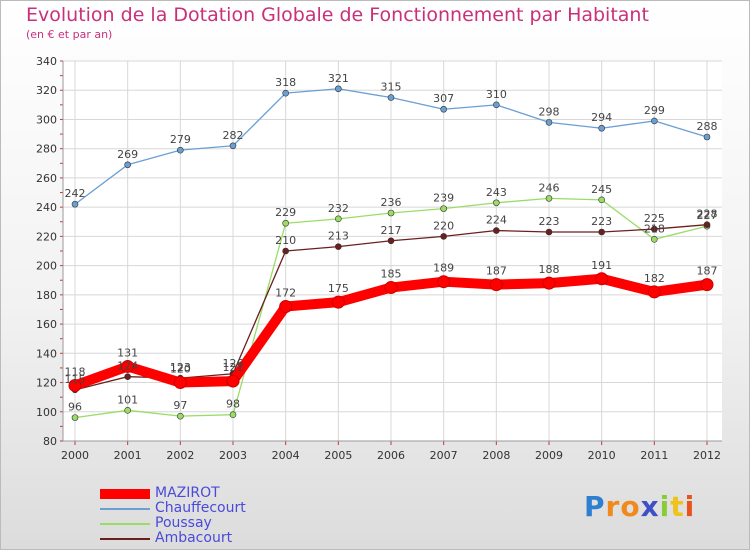 The height and width of the screenshot is (550, 750). Describe the element at coordinates (338, 208) in the screenshot. I see `data-label-poussay: 232` at that location.